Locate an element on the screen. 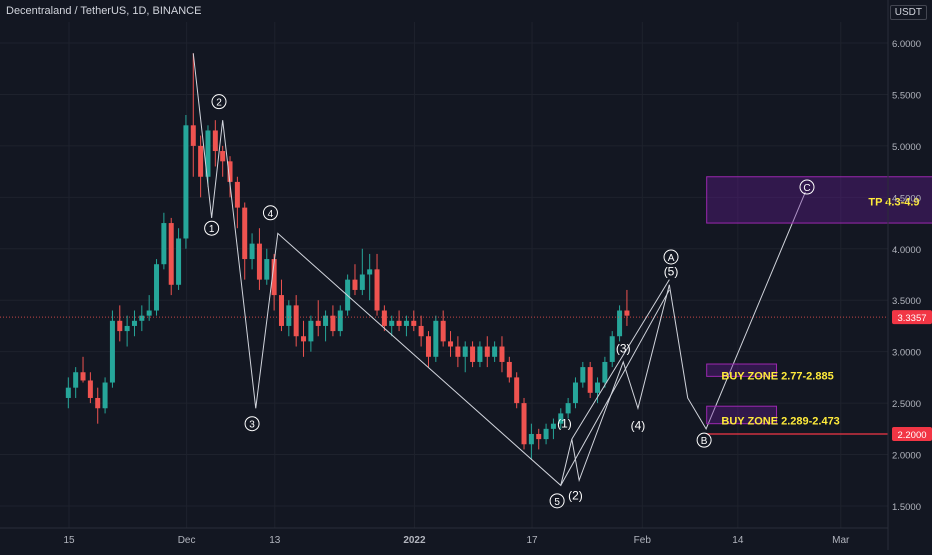  x-tick-label: 2022 is located at coordinates (414, 540).